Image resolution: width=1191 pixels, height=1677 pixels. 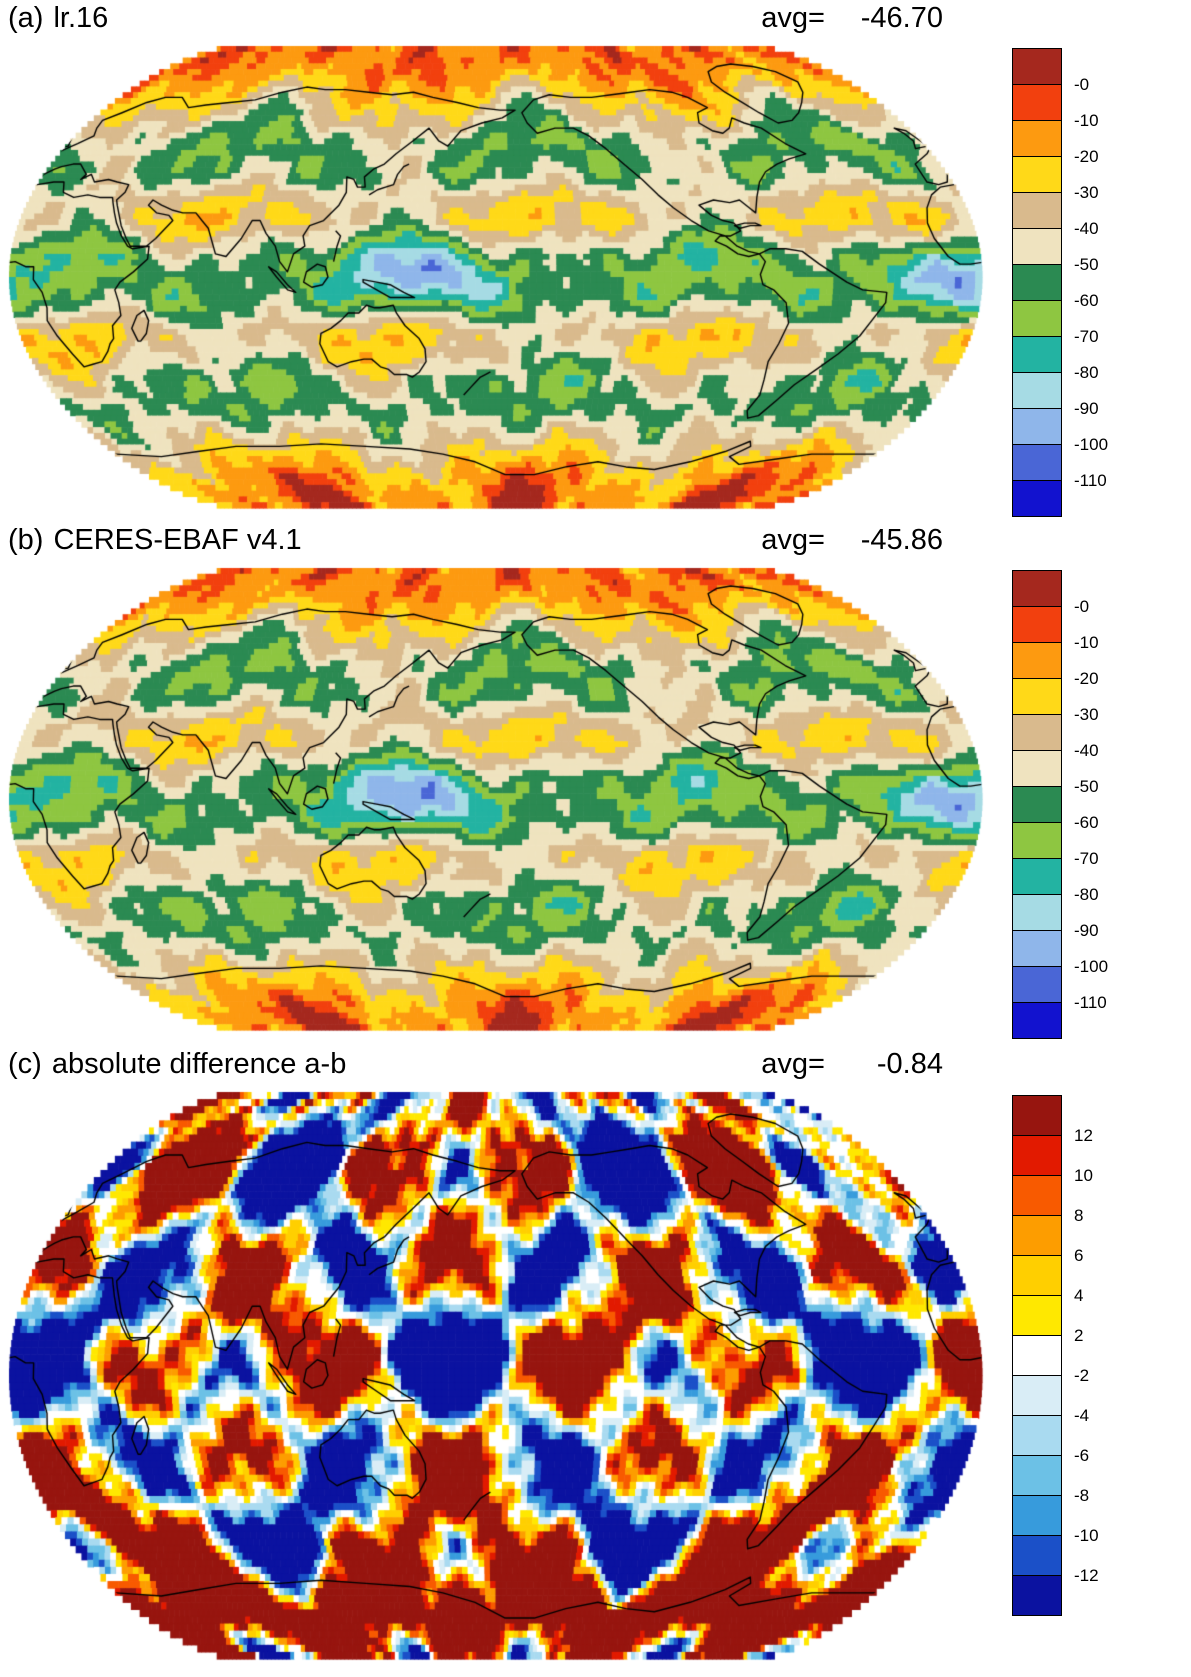 What do you see at coordinates (475, 540) in the screenshot?
I see `panel-b-header: (b) CERES-EBAF v4.1 avg= -45.86` at bounding box center [475, 540].